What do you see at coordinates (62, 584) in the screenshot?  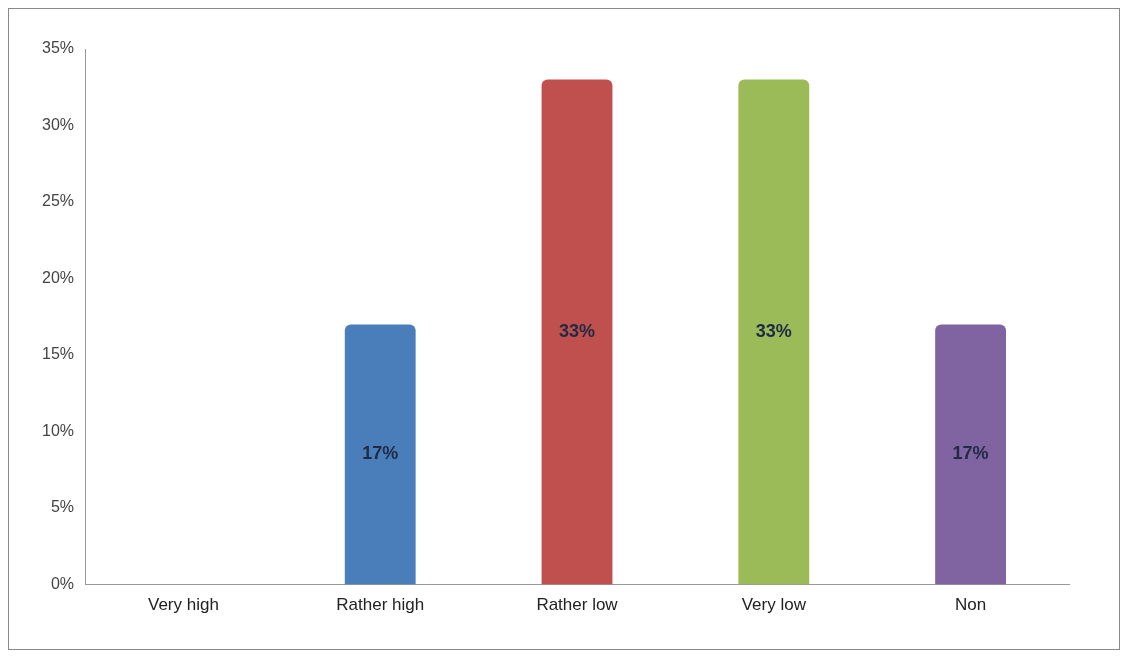 I see `y-tick-label: 0%` at bounding box center [62, 584].